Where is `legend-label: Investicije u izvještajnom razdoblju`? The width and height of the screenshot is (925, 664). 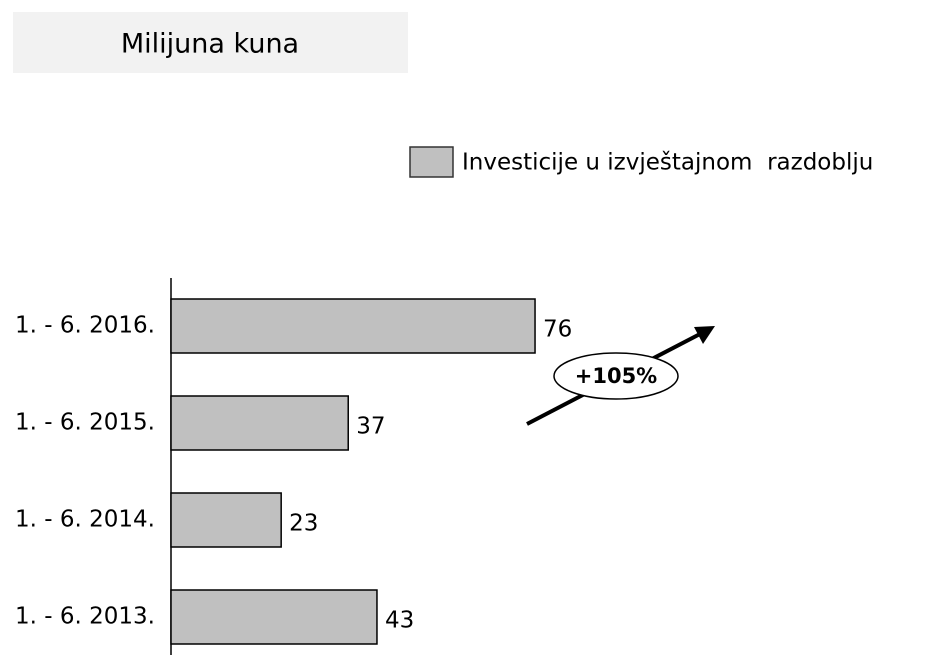
legend-label: Investicije u izvještajnom razdoblju is located at coordinates (667, 163).